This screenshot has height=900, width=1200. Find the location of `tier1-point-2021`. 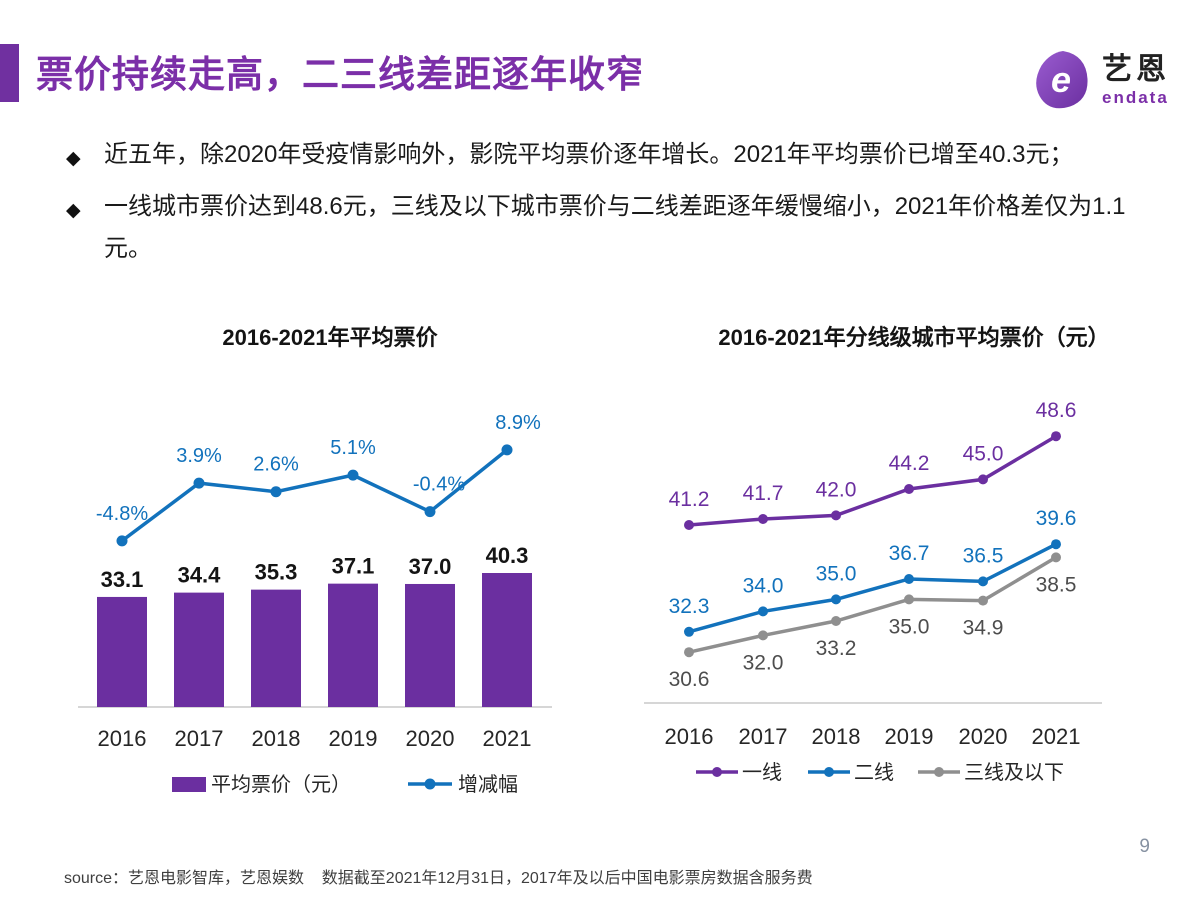

tier1-point-2021 is located at coordinates (1056, 544).